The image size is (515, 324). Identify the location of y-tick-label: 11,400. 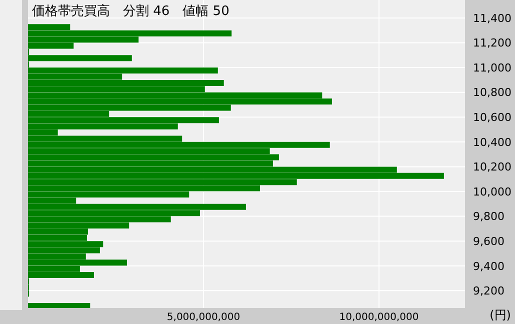
(492, 18).